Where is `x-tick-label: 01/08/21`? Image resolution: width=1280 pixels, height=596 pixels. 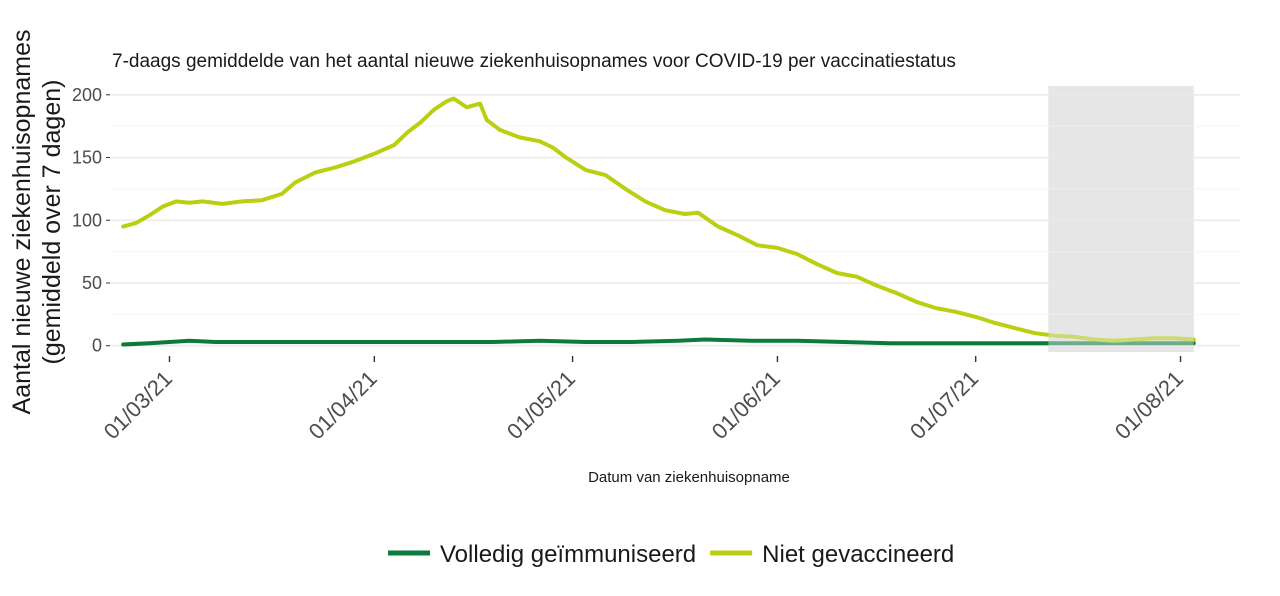 x-tick-label: 01/08/21 is located at coordinates (1149, 405).